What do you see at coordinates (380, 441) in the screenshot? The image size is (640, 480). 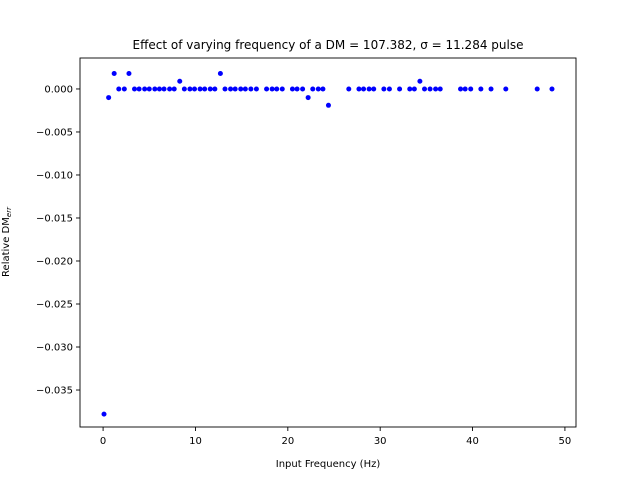 I see `x-tick-label: 30` at bounding box center [380, 441].